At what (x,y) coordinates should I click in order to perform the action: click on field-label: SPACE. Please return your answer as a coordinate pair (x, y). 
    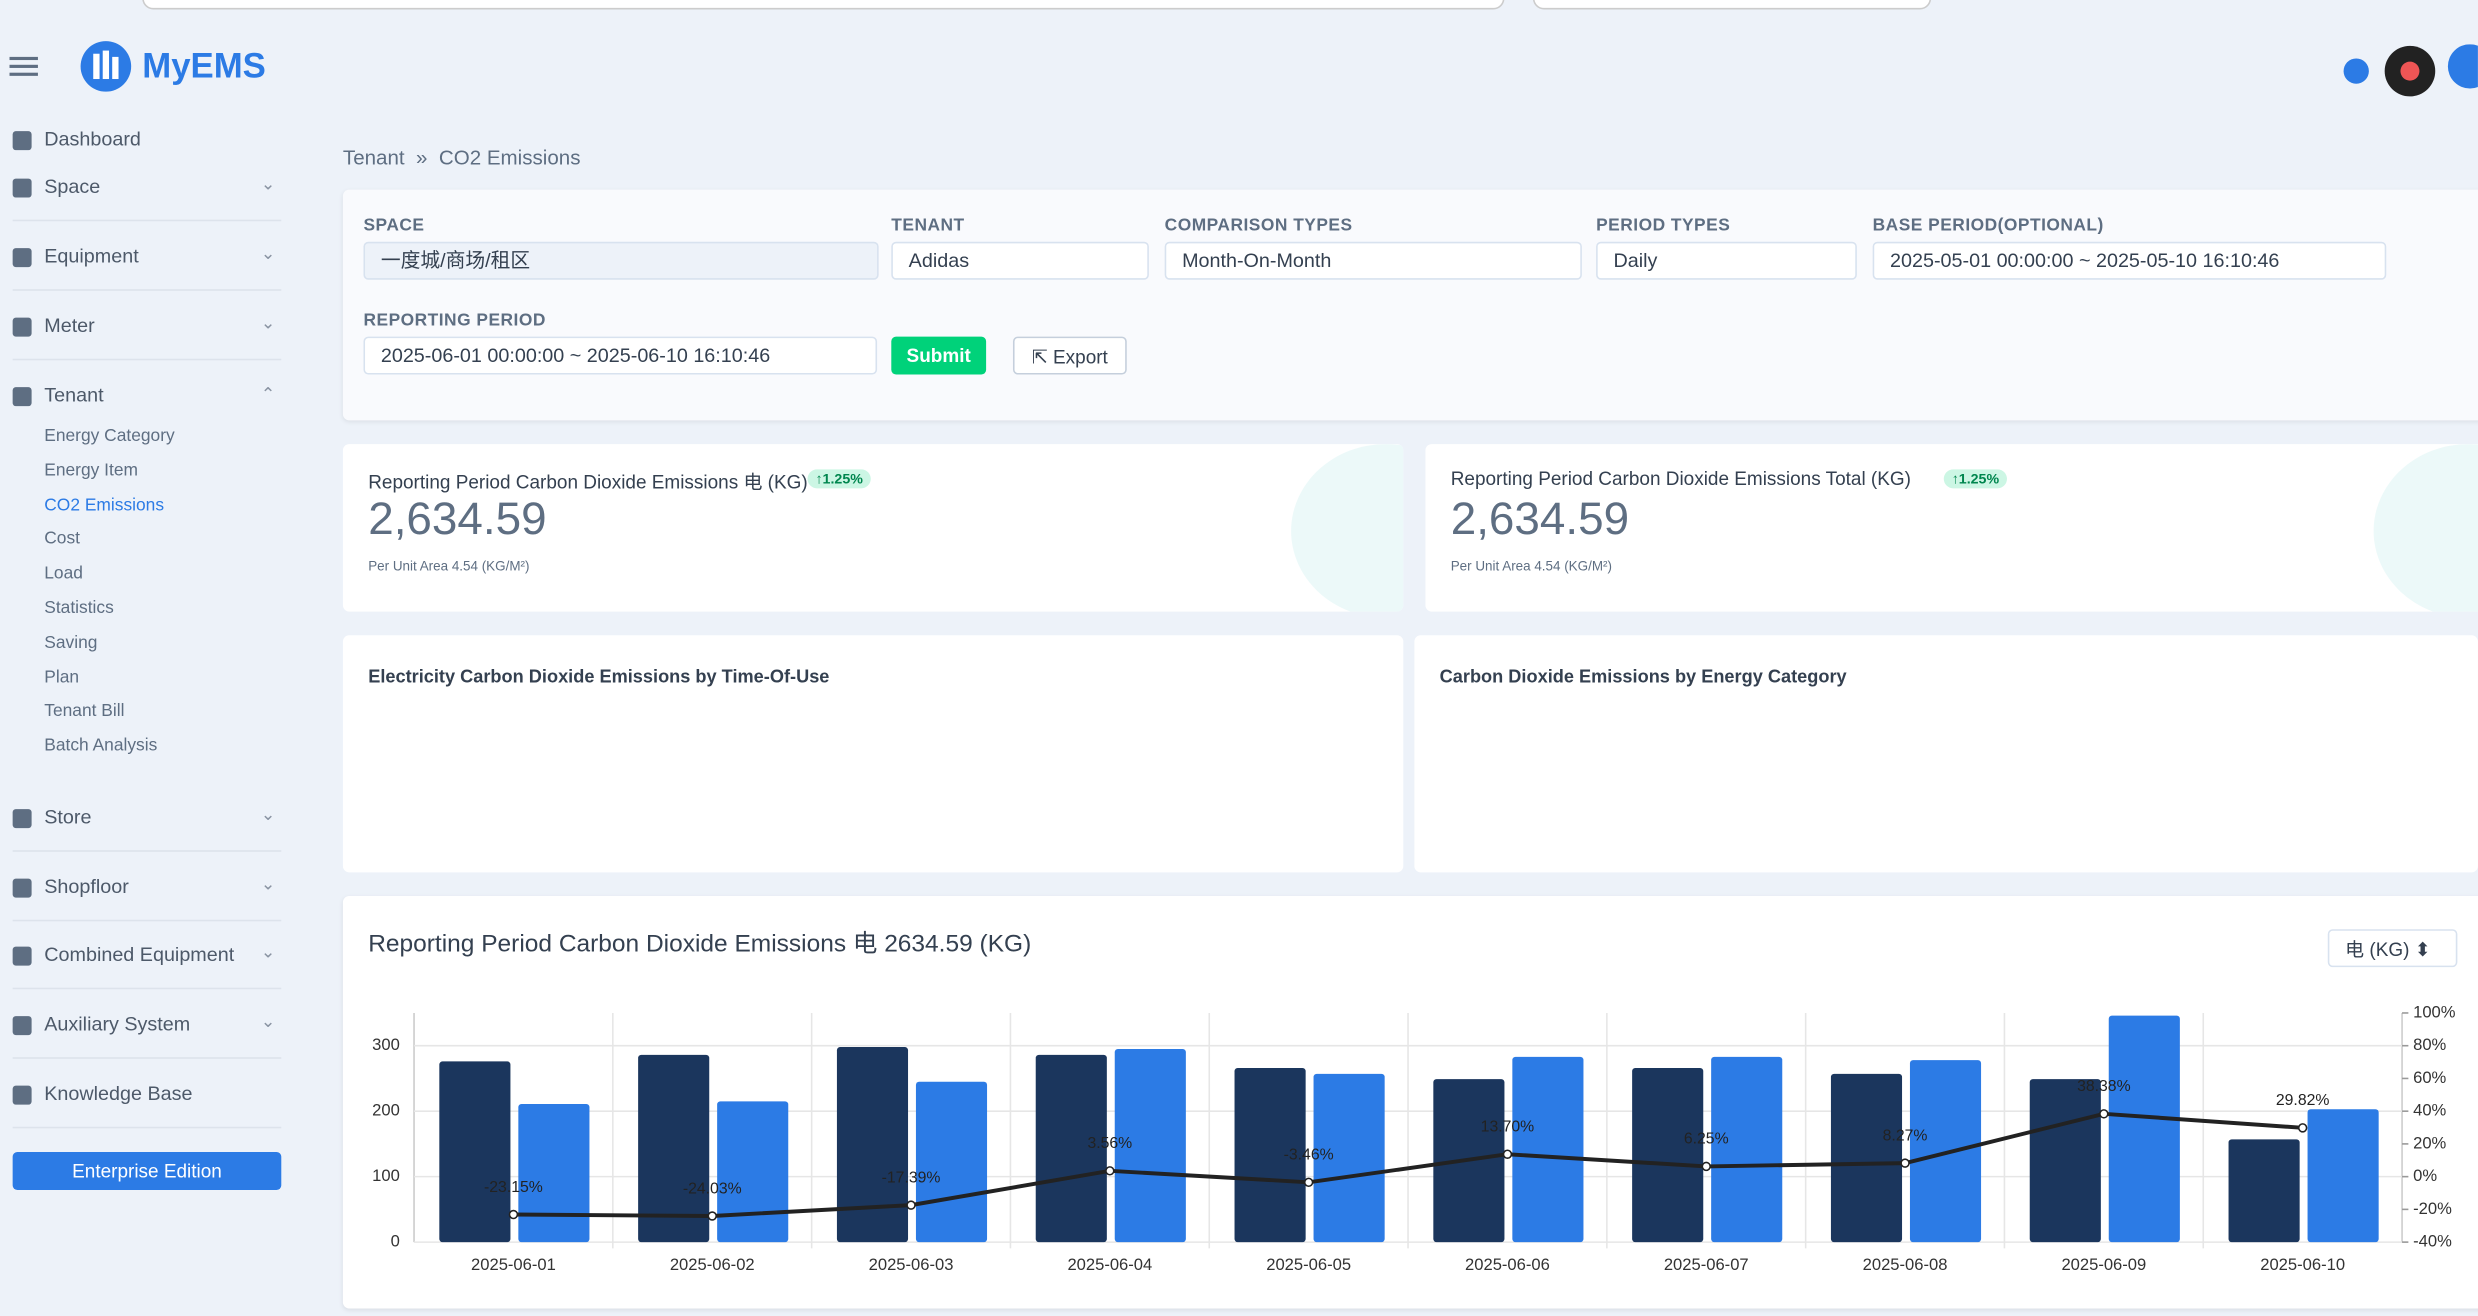
    Looking at the image, I should click on (393, 226).